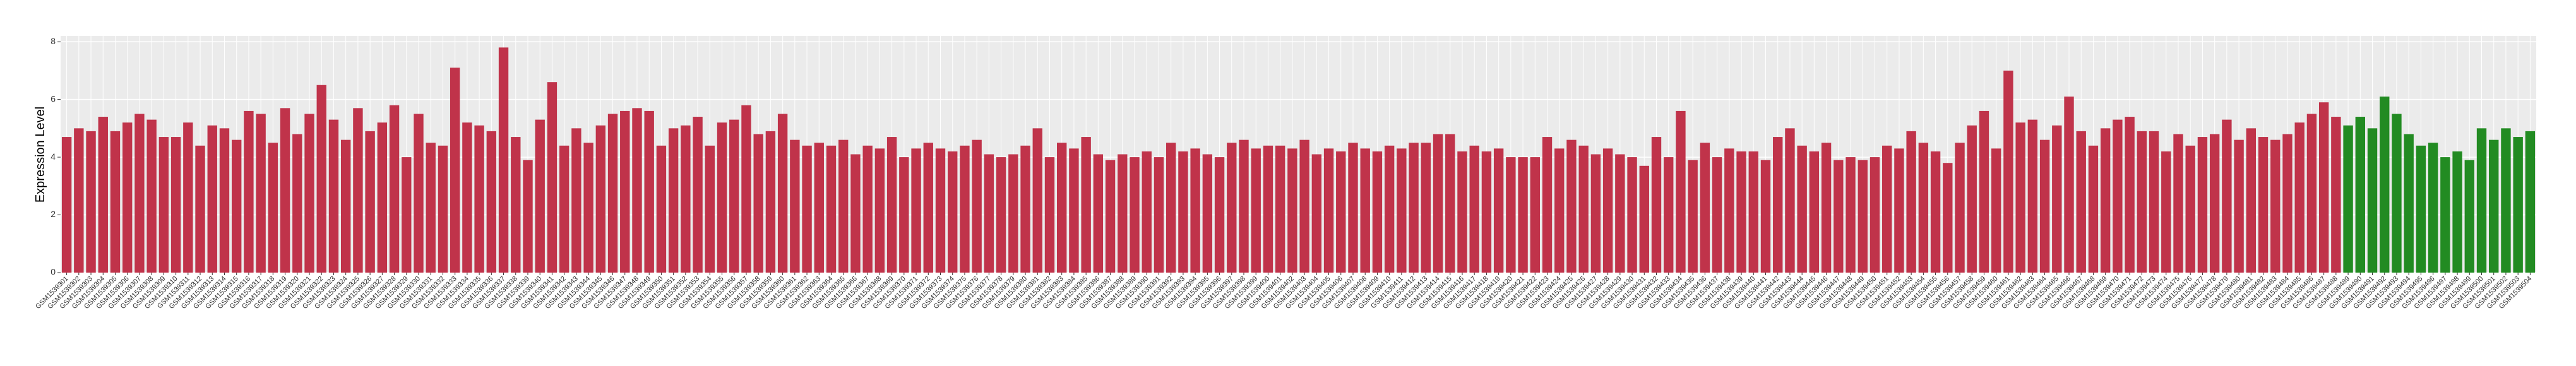  What do you see at coordinates (53, 98) in the screenshot?
I see `y-tick-label: 6` at bounding box center [53, 98].